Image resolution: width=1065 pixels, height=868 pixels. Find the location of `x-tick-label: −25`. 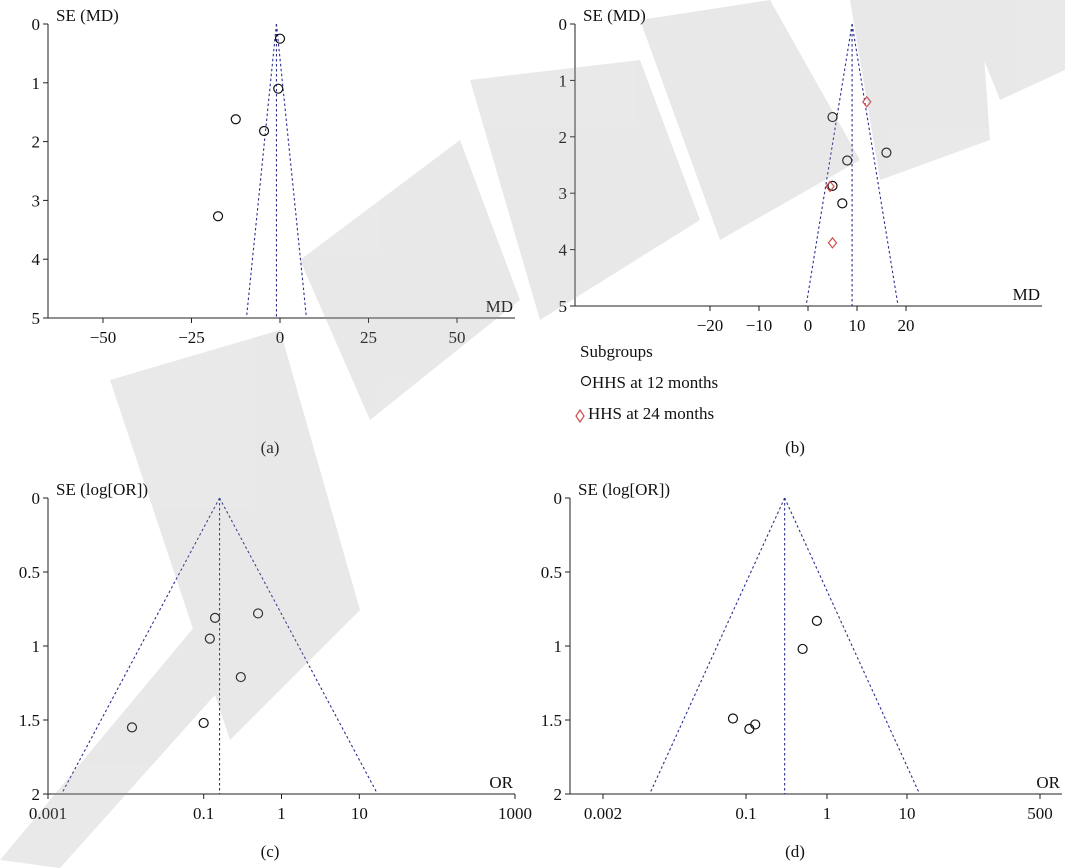

x-tick-label: −25 is located at coordinates (191, 337).